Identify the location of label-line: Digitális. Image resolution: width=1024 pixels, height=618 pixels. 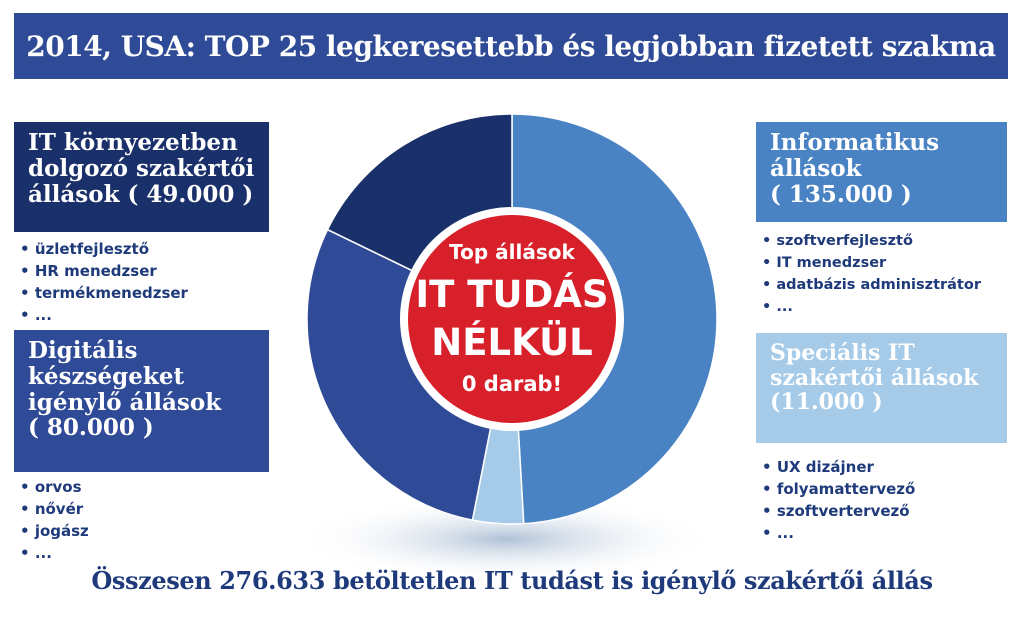
(83, 350).